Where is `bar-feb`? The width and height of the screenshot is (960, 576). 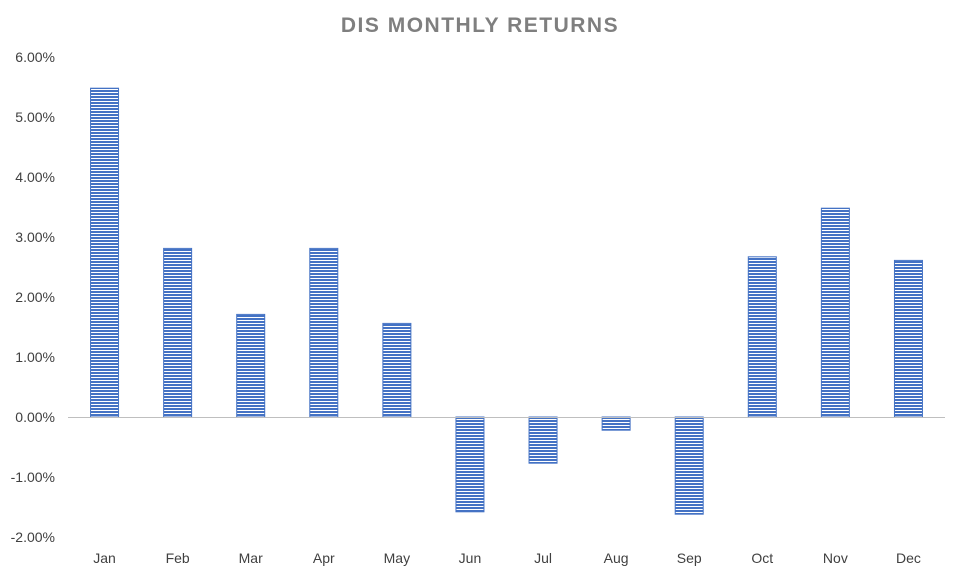
bar-feb is located at coordinates (178, 332).